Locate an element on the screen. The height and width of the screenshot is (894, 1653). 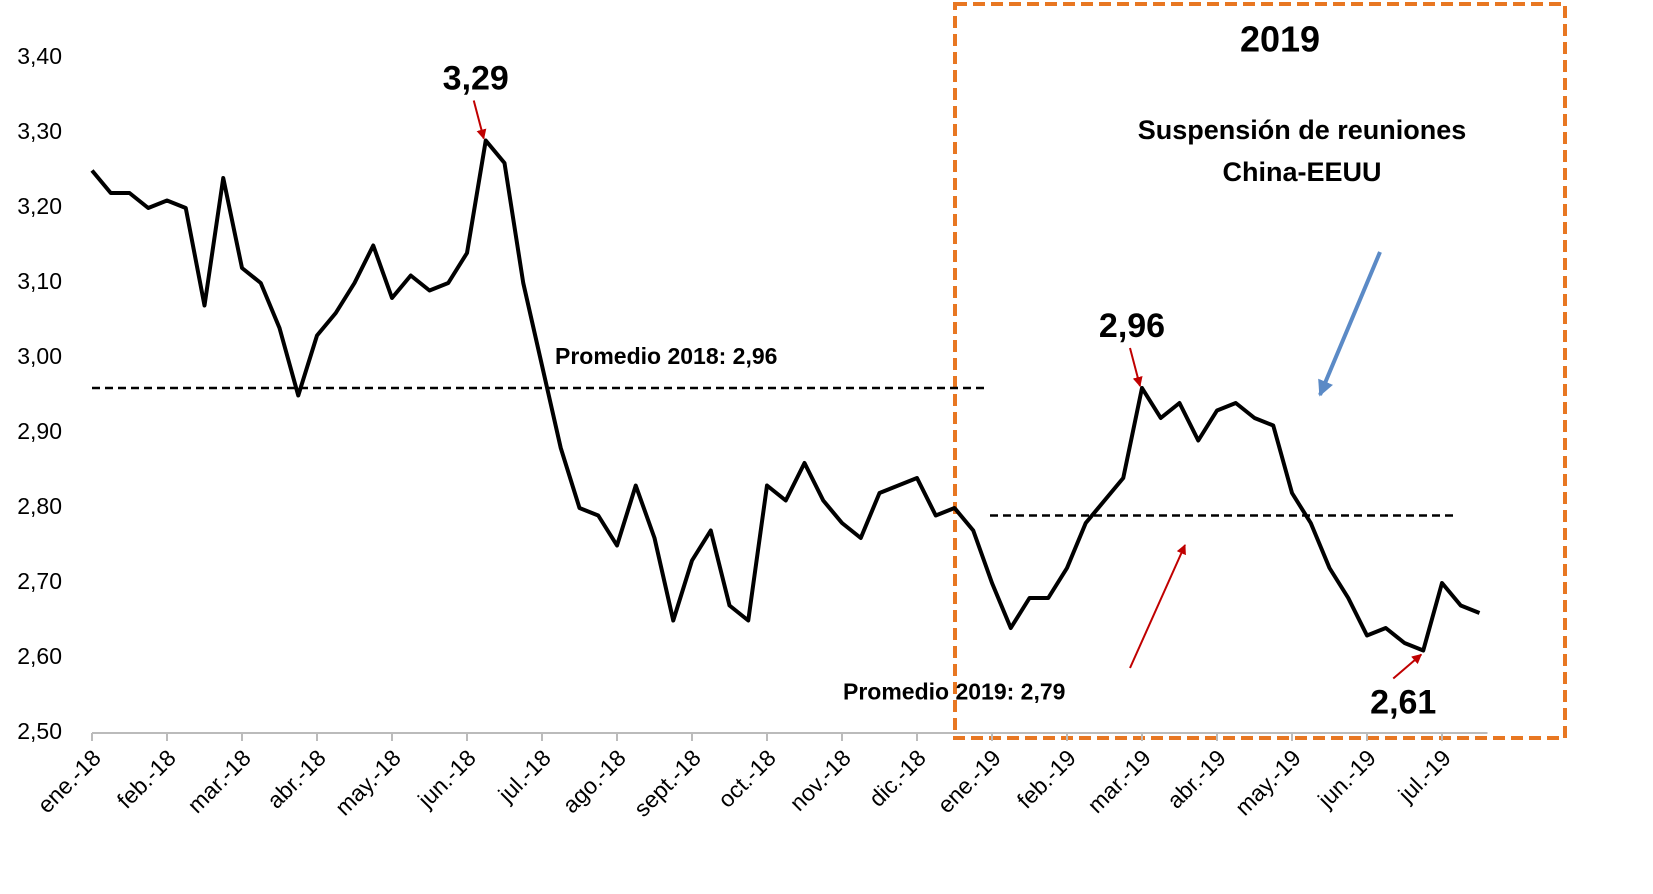
x-tick-label: mar.-19 is located at coordinates (1119, 781).